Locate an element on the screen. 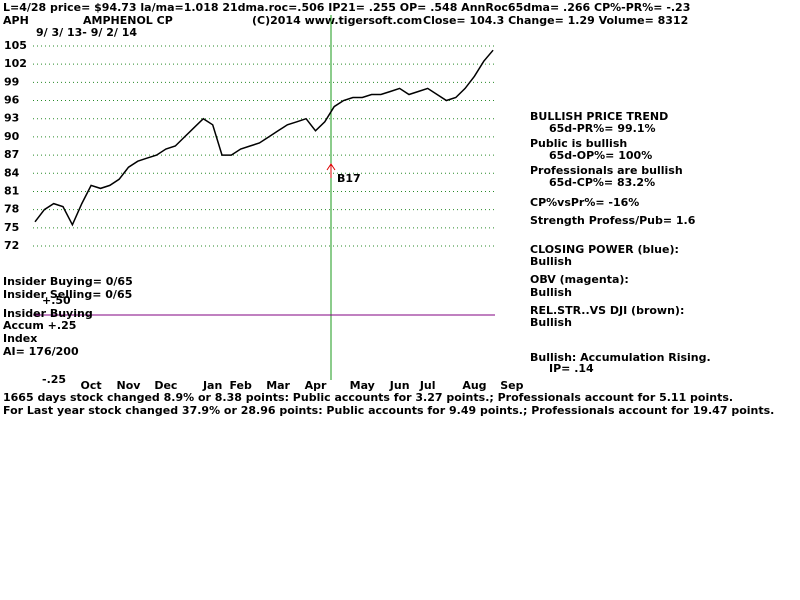 The height and width of the screenshot is (600, 800). y-tick-label: 102 is located at coordinates (15, 63).